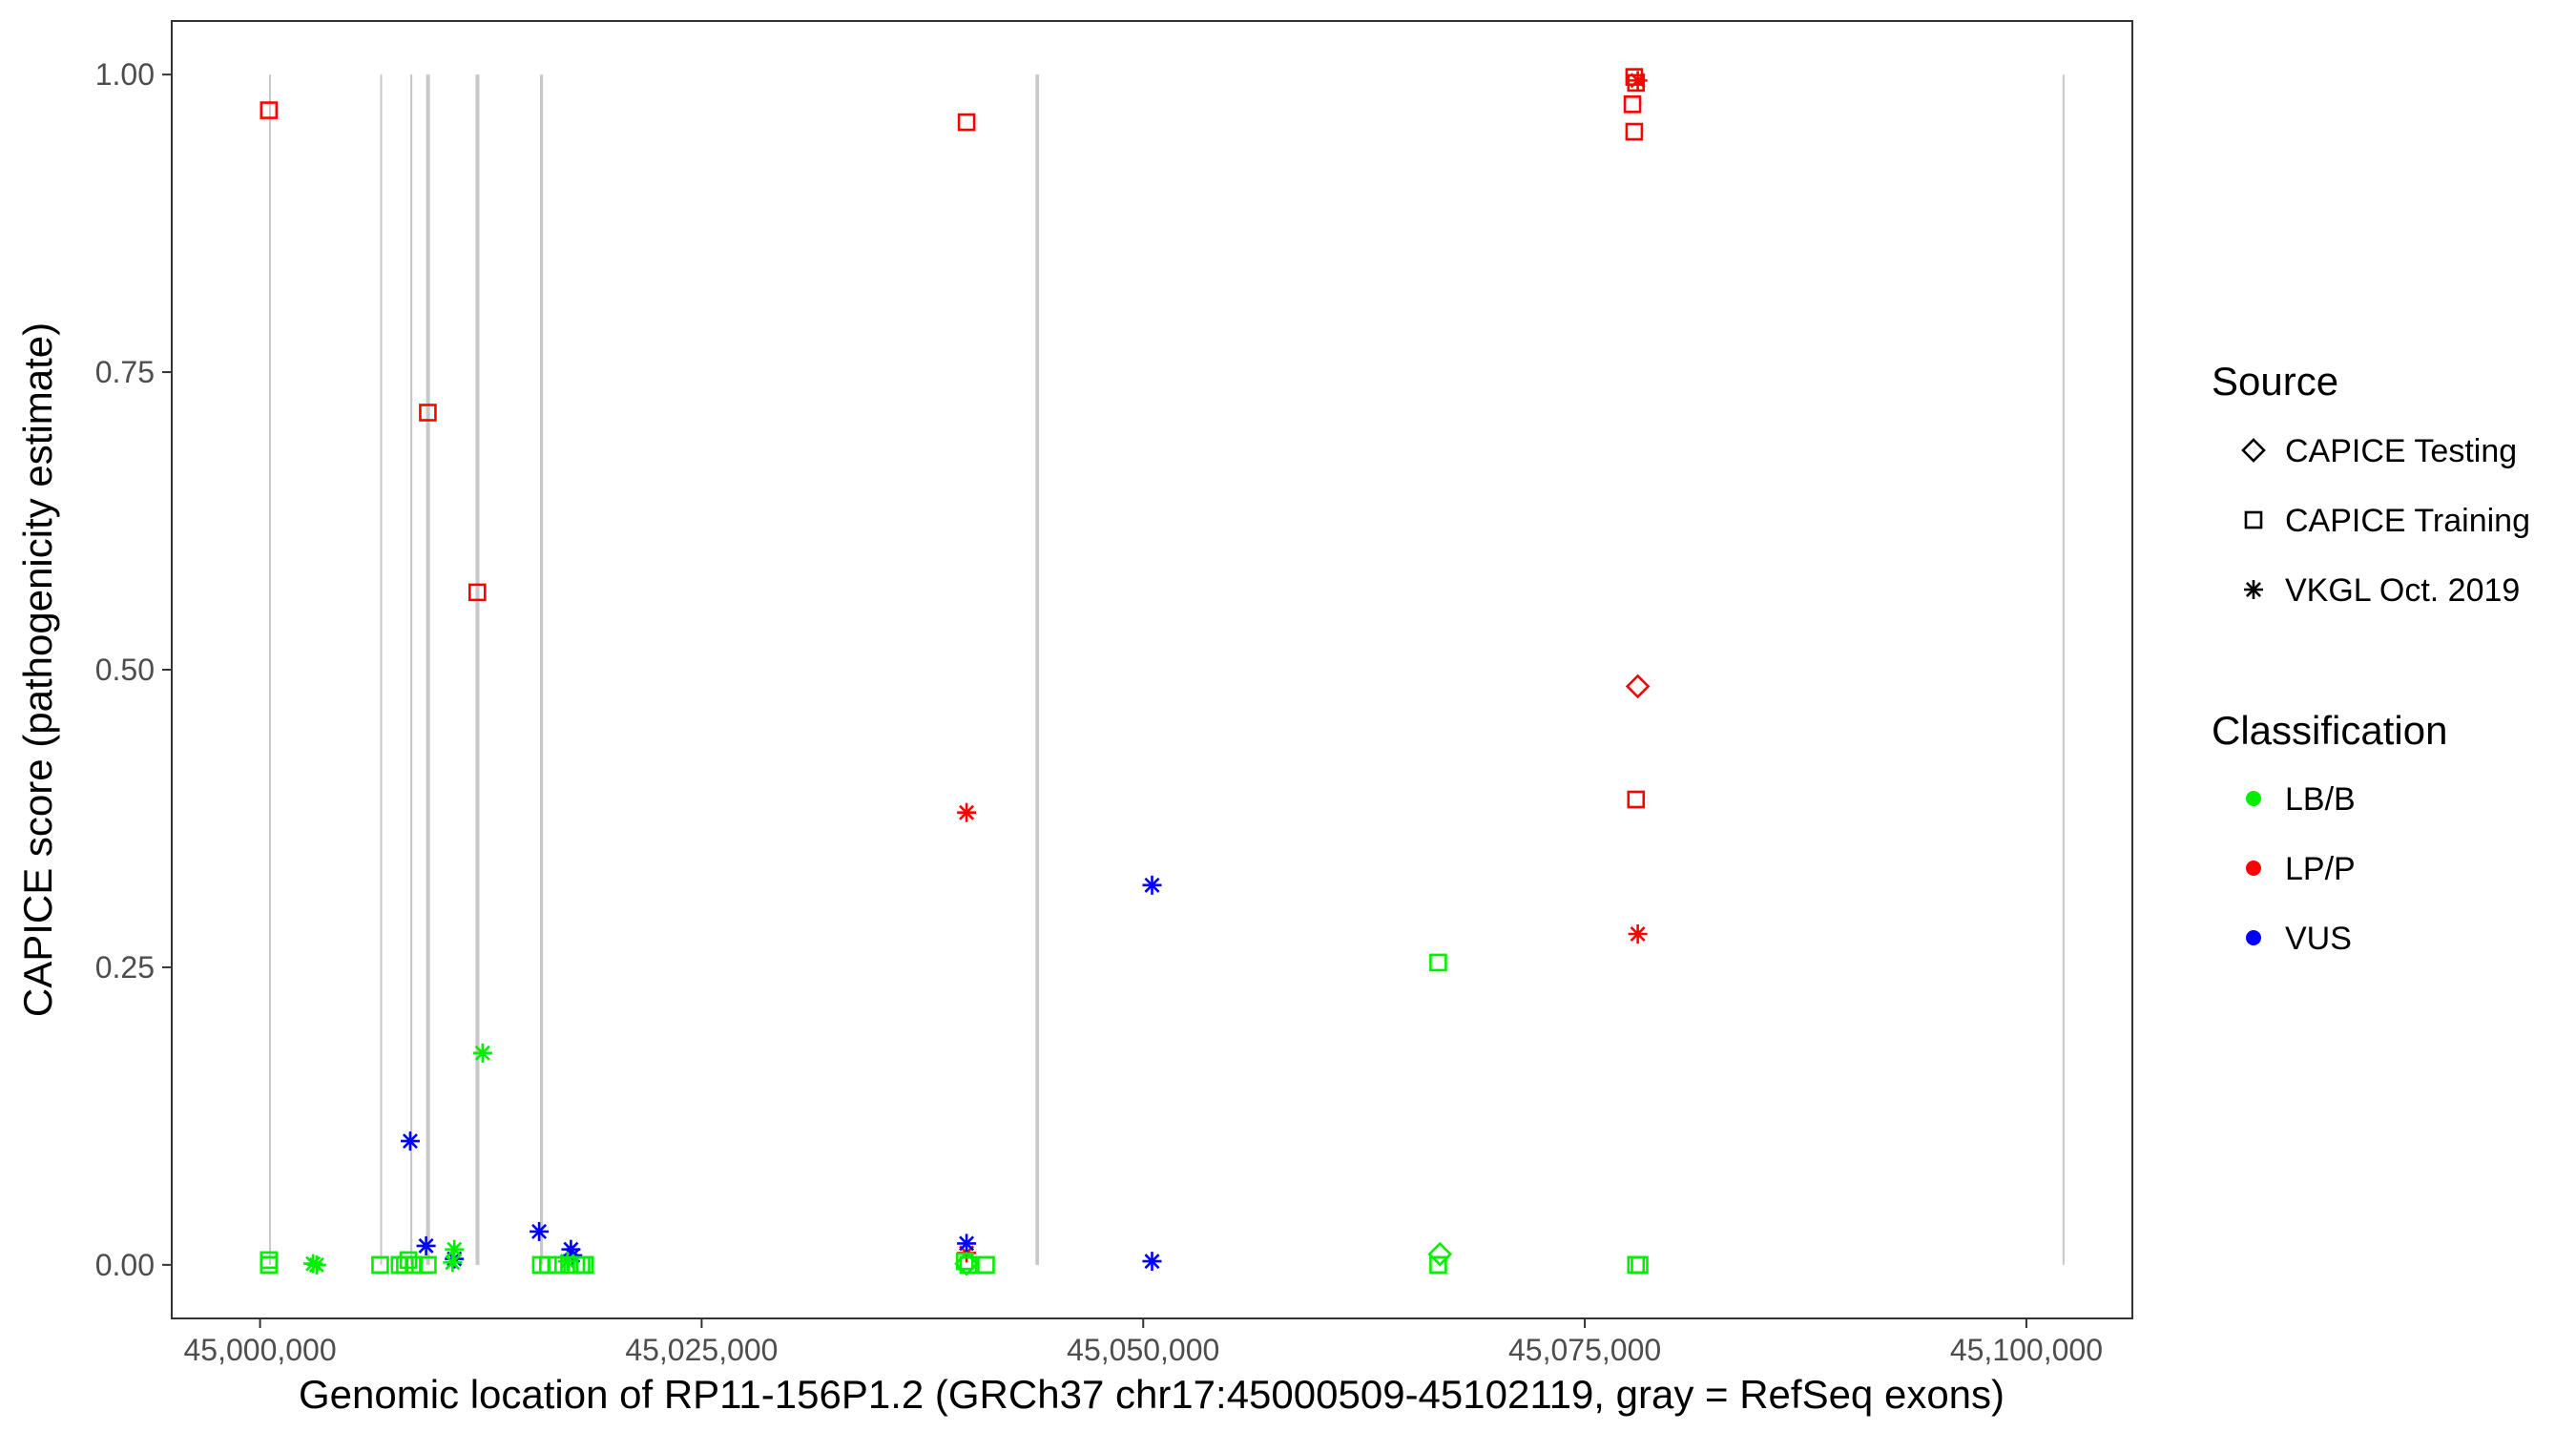 This screenshot has height=1431, width=2576. I want to click on legend-item-label: CAPICE Testing, so click(2401, 451).